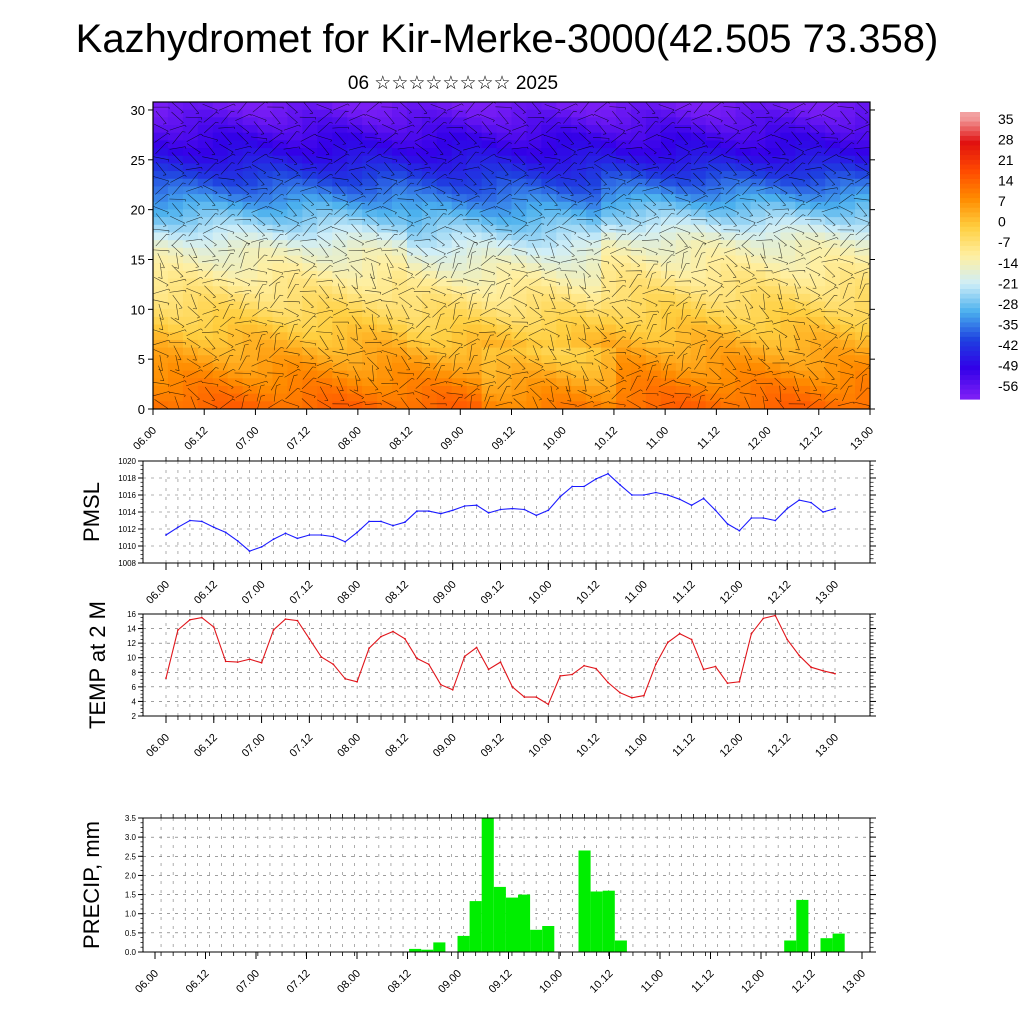 The width and height of the screenshot is (1024, 1024). What do you see at coordinates (138, 259) in the screenshot?
I see `y-tick-label: 15` at bounding box center [138, 259].